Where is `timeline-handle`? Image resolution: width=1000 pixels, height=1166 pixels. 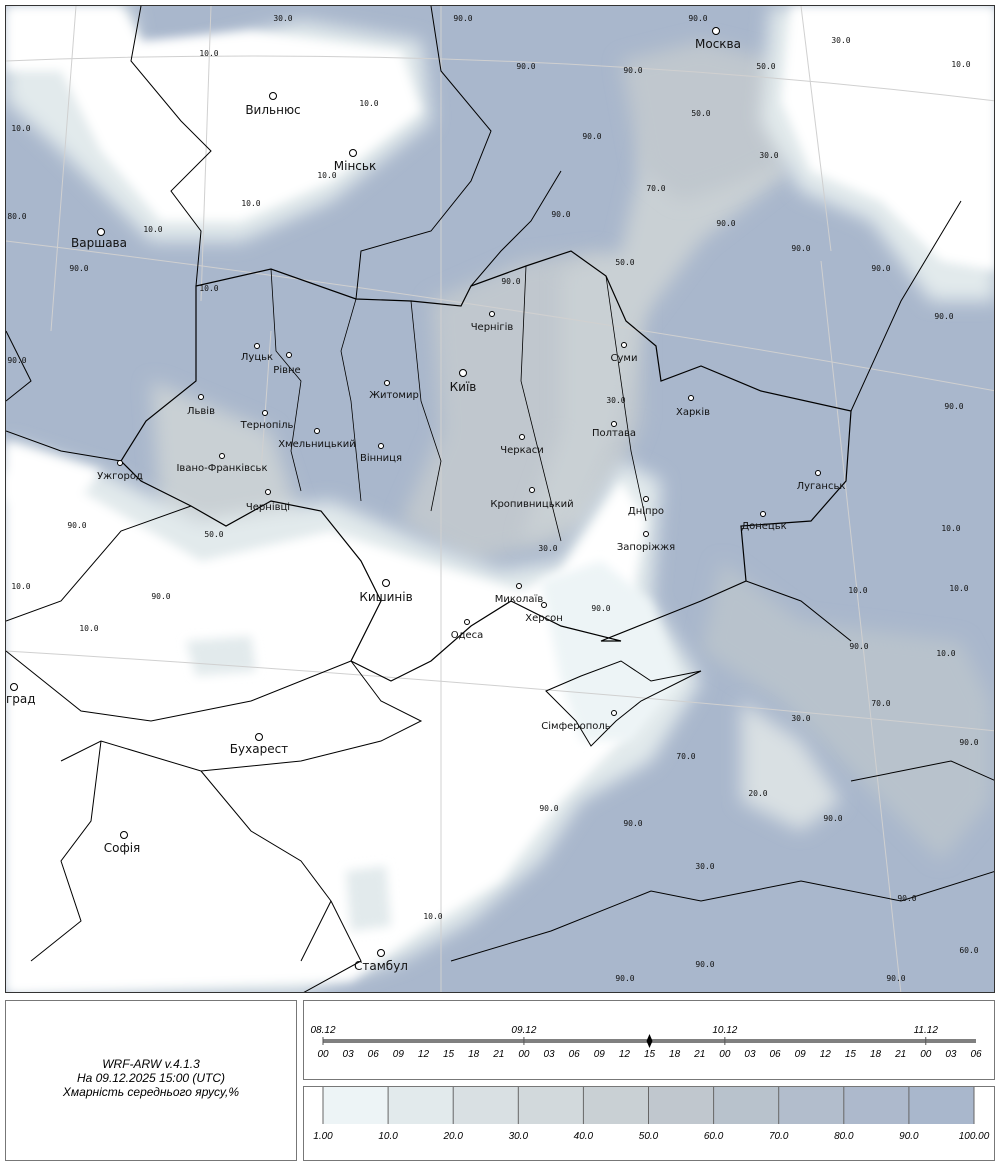
timeline-handle is located at coordinates (649, 1041).